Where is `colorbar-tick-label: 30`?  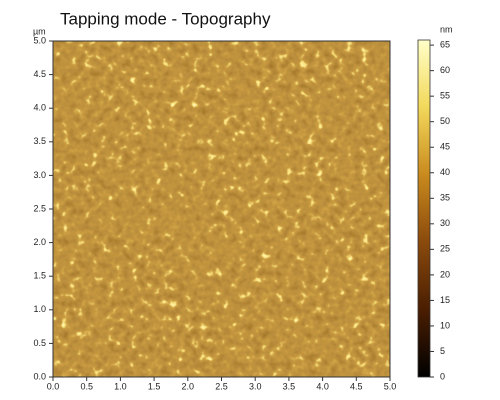
colorbar-tick-label: 30 is located at coordinates (445, 223).